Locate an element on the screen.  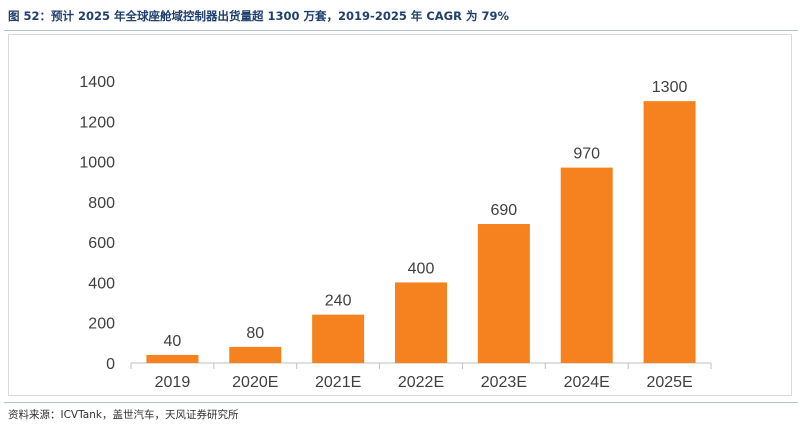
y-tick-label: 1200 is located at coordinates (97, 122).